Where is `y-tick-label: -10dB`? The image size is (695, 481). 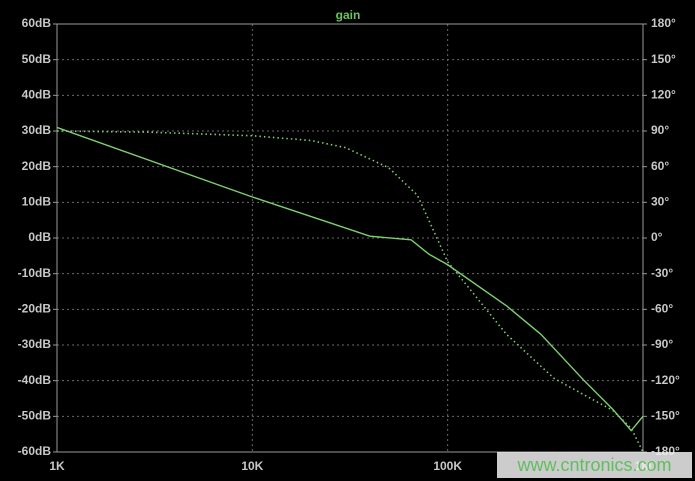 y-tick-label: -10dB is located at coordinates (35, 273).